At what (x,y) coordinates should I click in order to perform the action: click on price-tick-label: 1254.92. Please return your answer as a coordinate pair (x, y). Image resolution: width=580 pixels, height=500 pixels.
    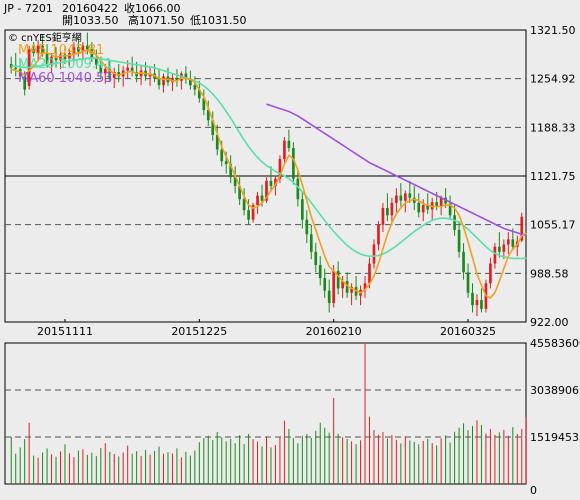
    Looking at the image, I should click on (553, 79).